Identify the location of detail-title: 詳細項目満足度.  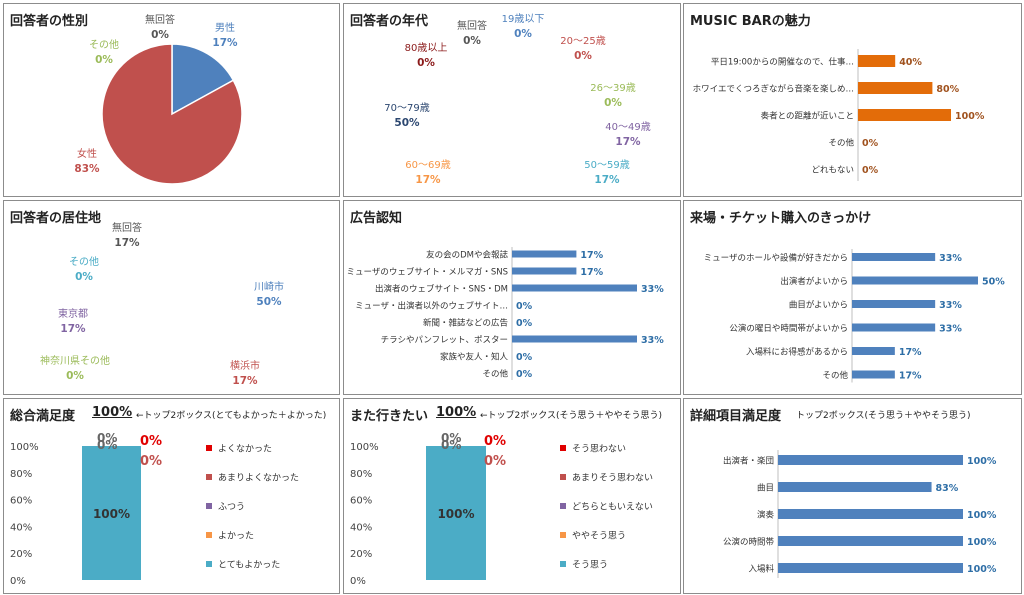
(736, 416).